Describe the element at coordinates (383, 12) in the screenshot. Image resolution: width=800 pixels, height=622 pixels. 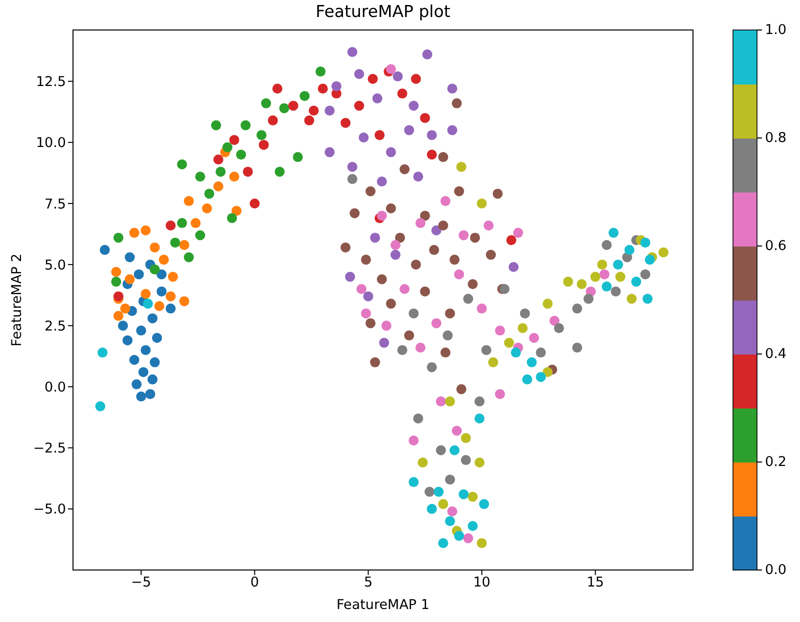
I see `chart-title: FeatureMAP plot` at that location.